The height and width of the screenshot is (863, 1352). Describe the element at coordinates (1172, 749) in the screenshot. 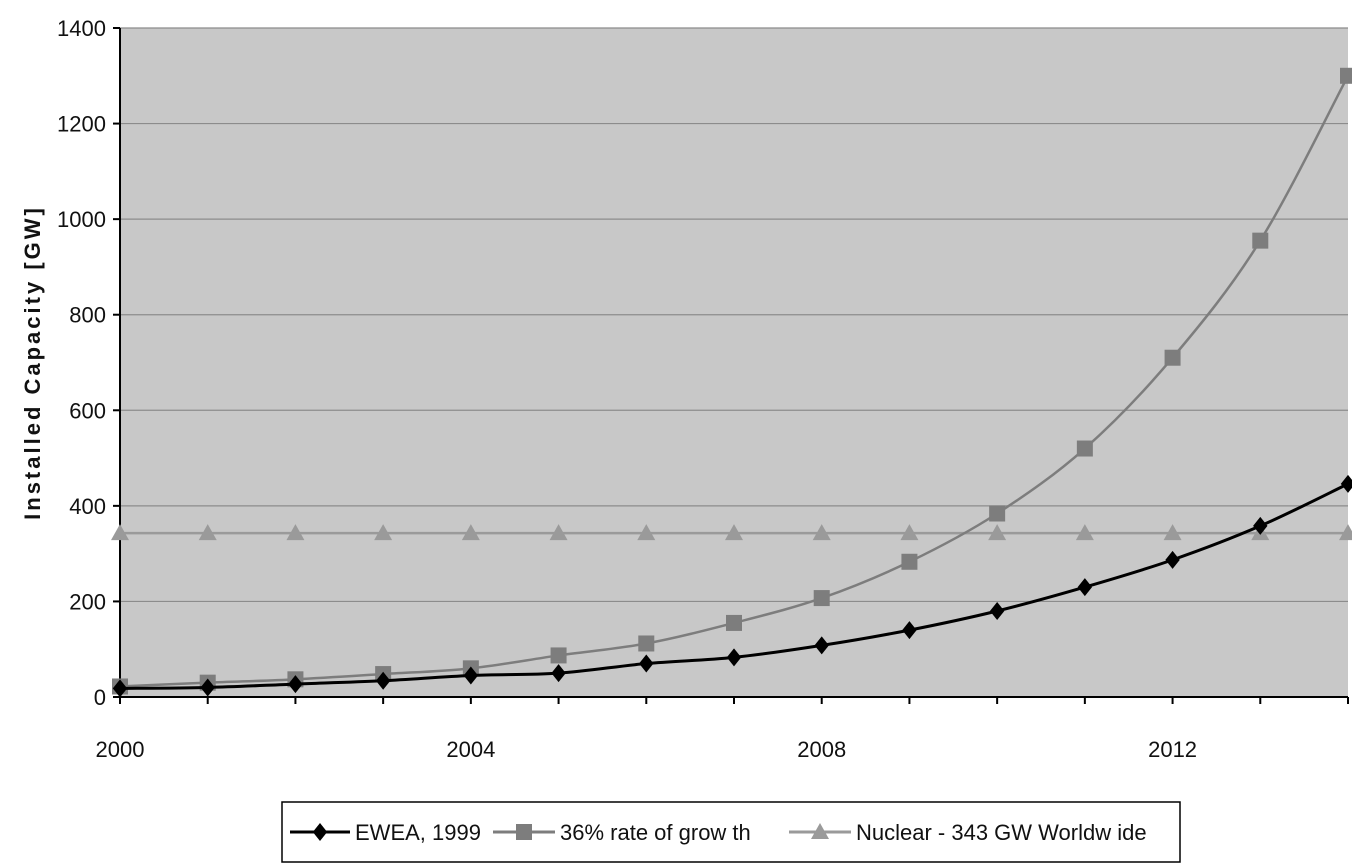

I see `x-tick-label: 2012` at that location.